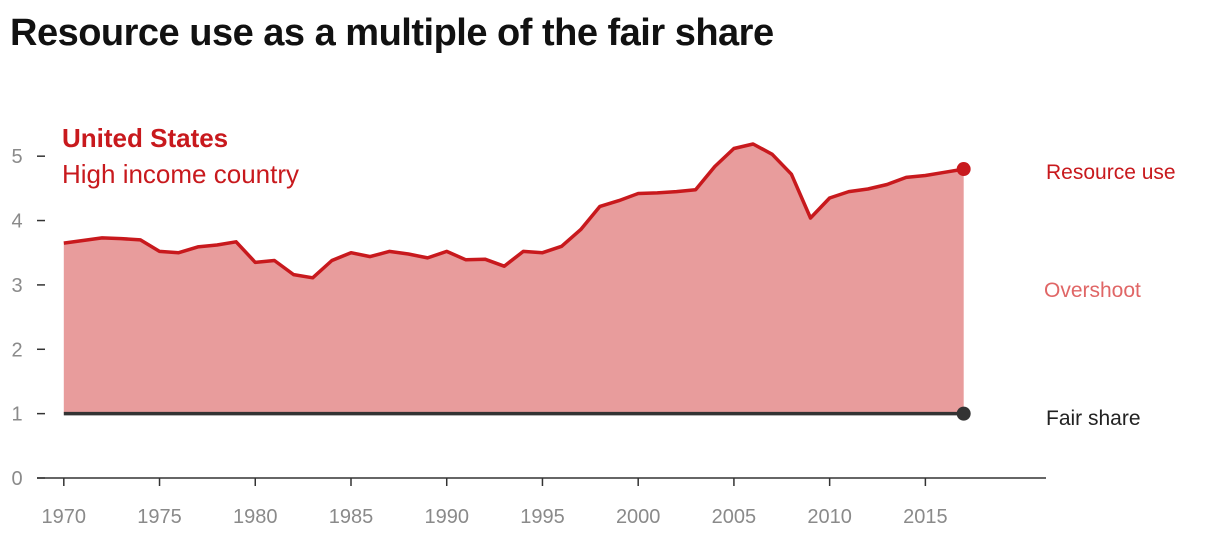 The image size is (1220, 538). Describe the element at coordinates (963, 169) in the screenshot. I see `resource-use-end-marker` at that location.